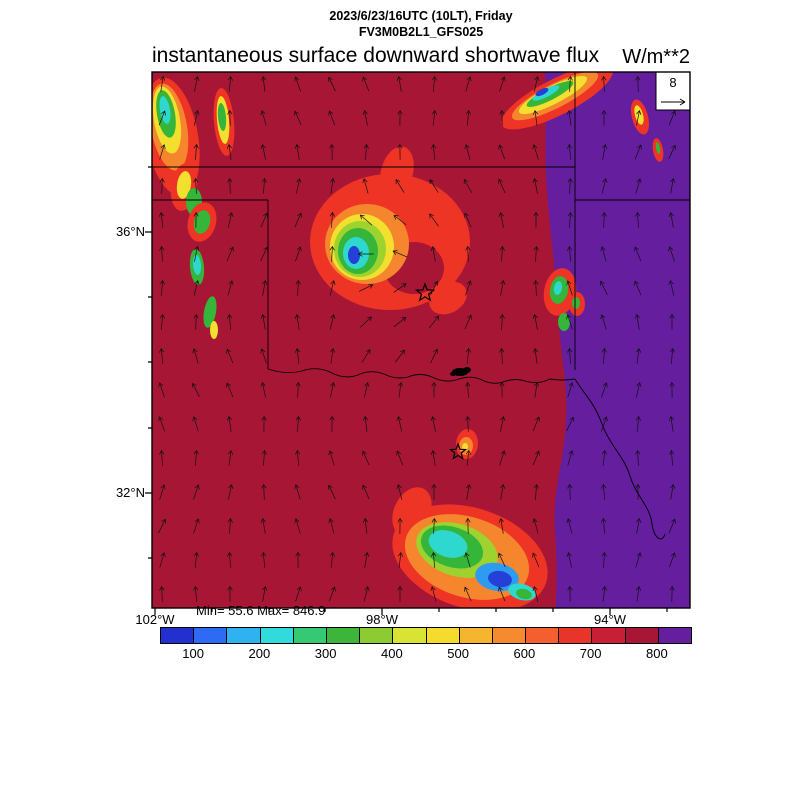 Image resolution: width=800 pixels, height=800 pixels. What do you see at coordinates (673, 91) in the screenshot?
I see `reference-vector-box: 8` at bounding box center [673, 91].